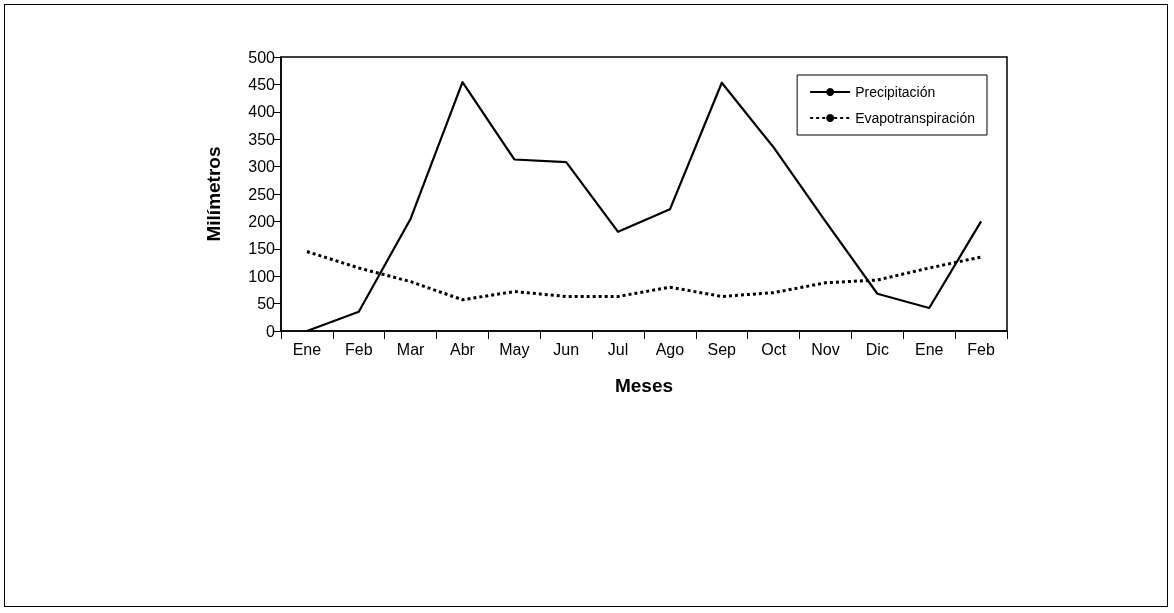  What do you see at coordinates (722, 349) in the screenshot?
I see `x-tick-label: Sep` at bounding box center [722, 349].